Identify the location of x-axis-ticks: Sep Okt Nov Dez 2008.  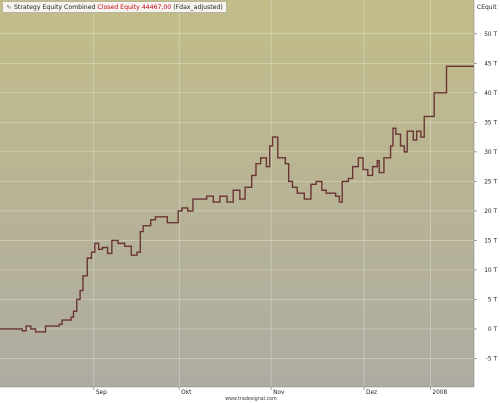
(270, 391).